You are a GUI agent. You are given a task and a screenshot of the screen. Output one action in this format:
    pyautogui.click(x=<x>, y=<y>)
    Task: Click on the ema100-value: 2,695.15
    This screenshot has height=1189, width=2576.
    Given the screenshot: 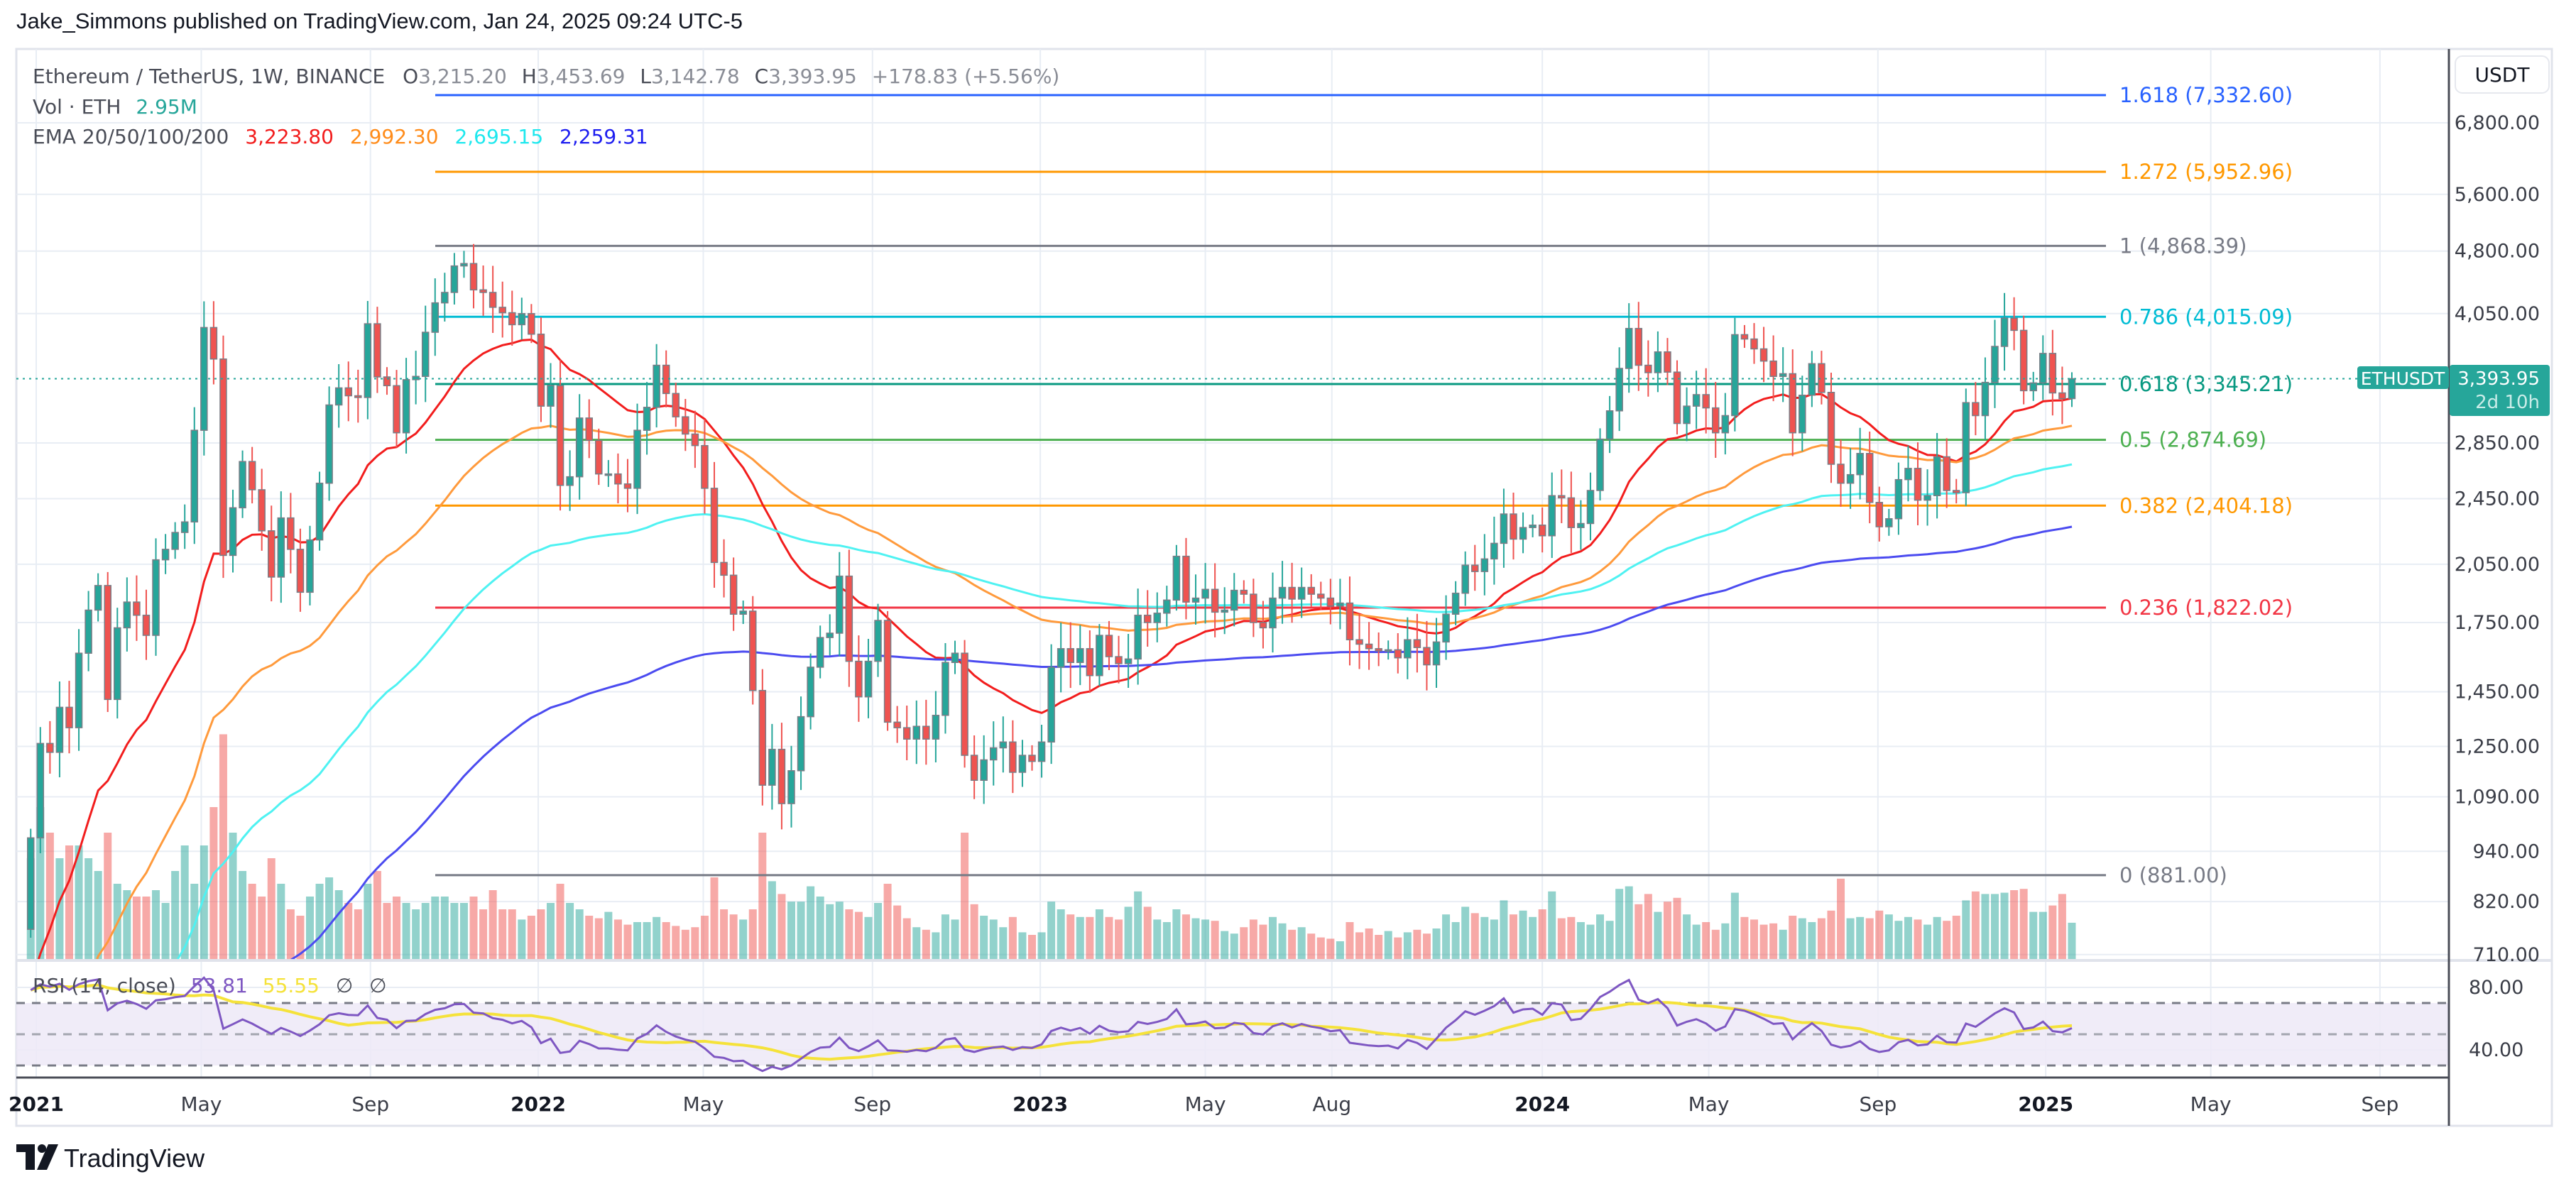 What is the action you would take?
    pyautogui.click(x=498, y=136)
    